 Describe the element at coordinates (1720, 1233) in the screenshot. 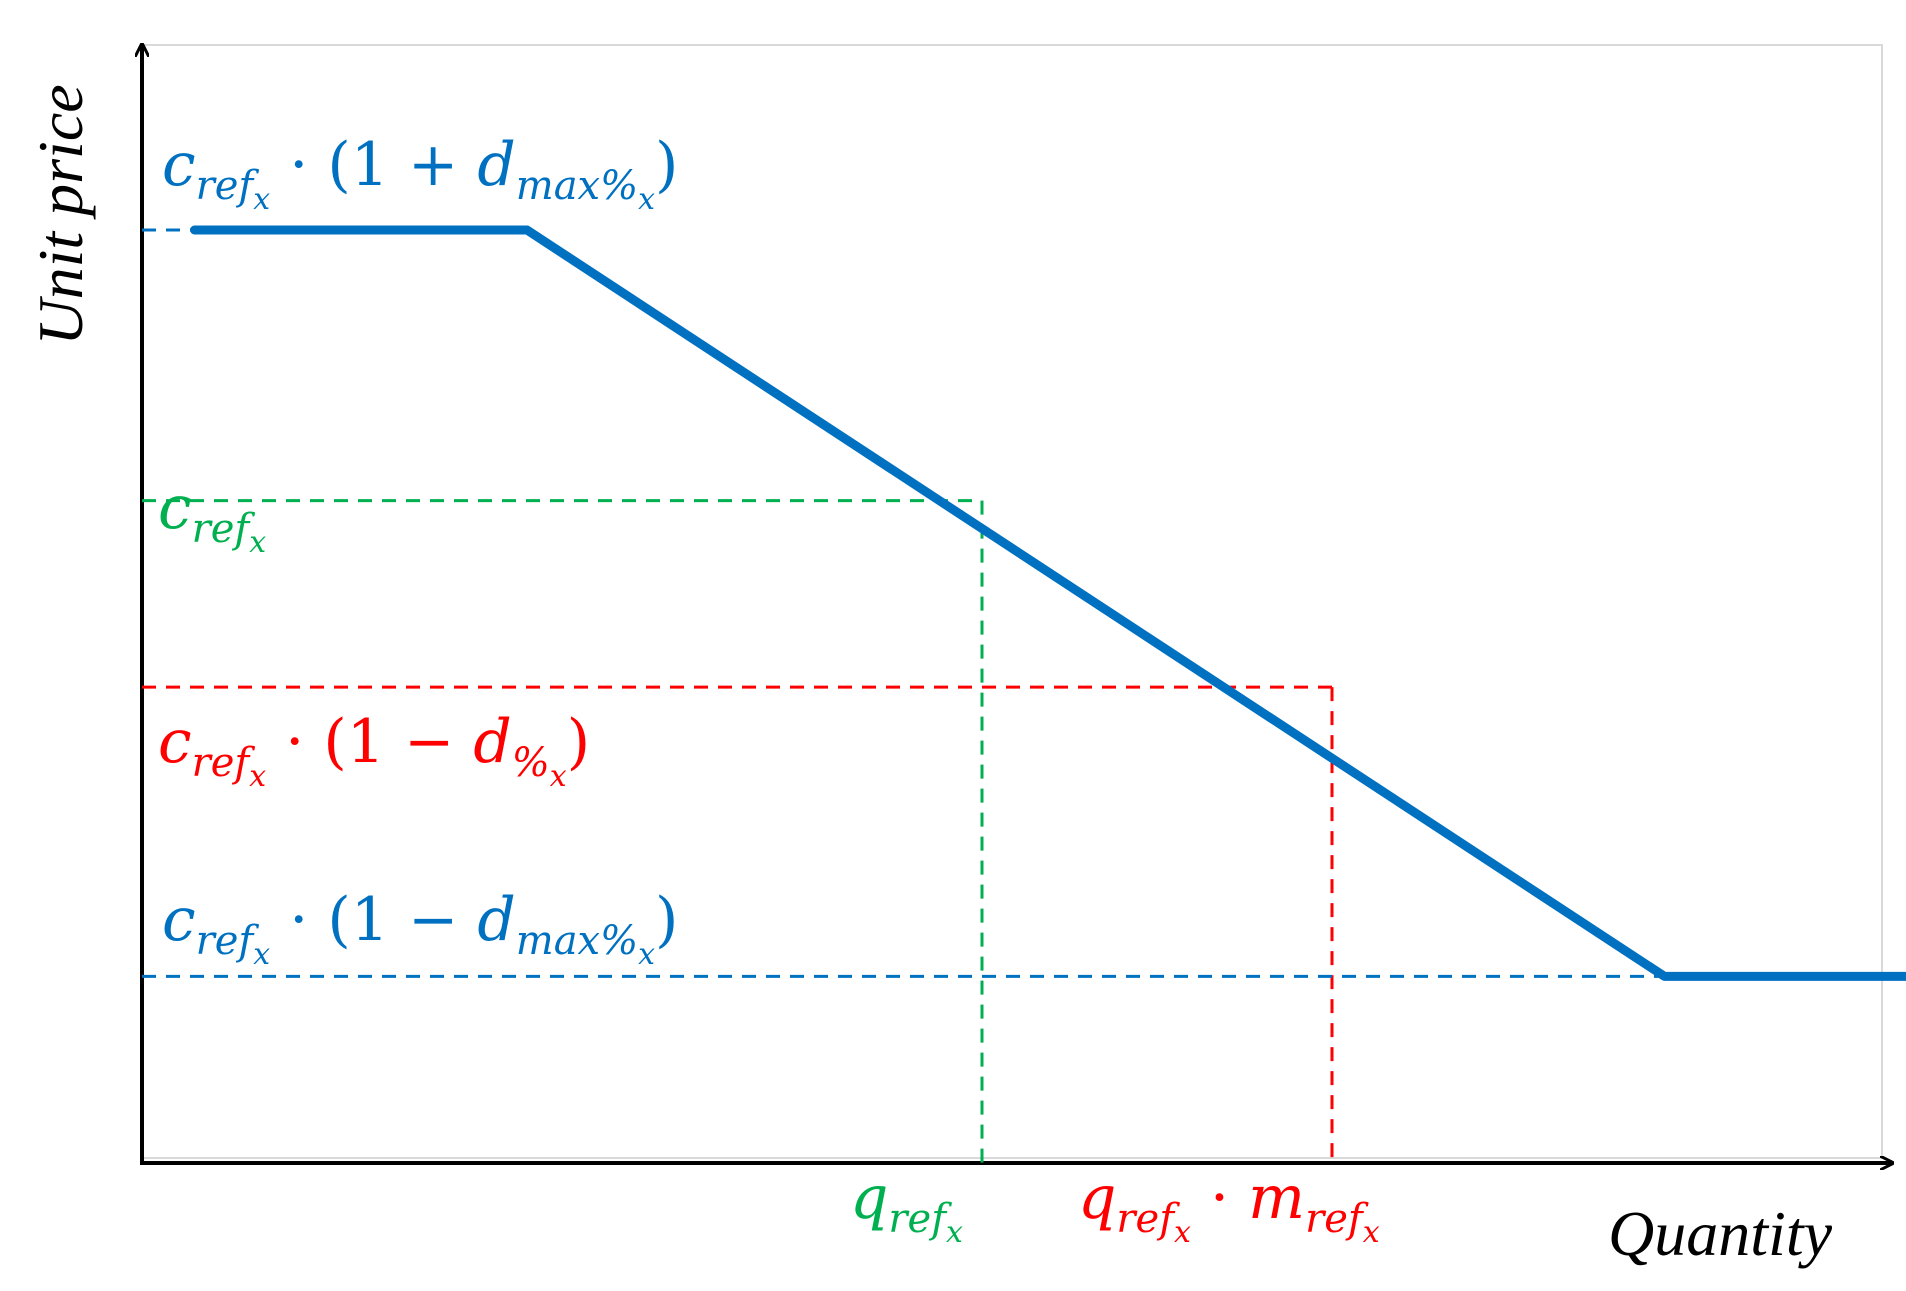

I see `x-axis-label: Quantity` at that location.